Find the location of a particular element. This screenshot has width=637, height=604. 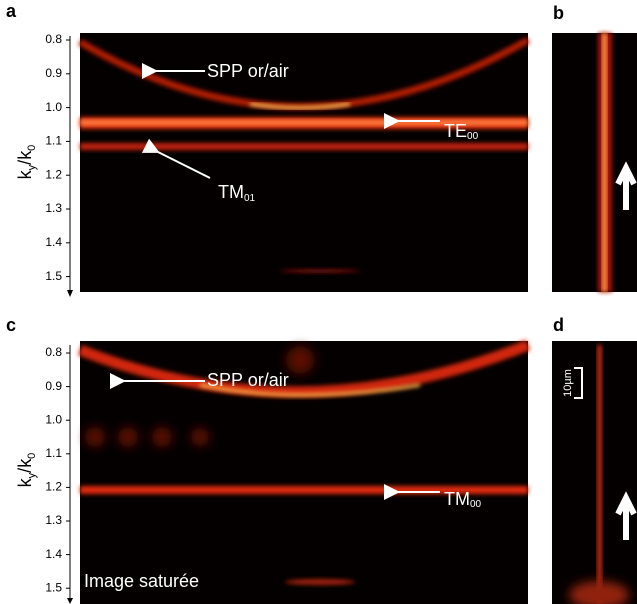

caption: Image saturée is located at coordinates (141, 581).